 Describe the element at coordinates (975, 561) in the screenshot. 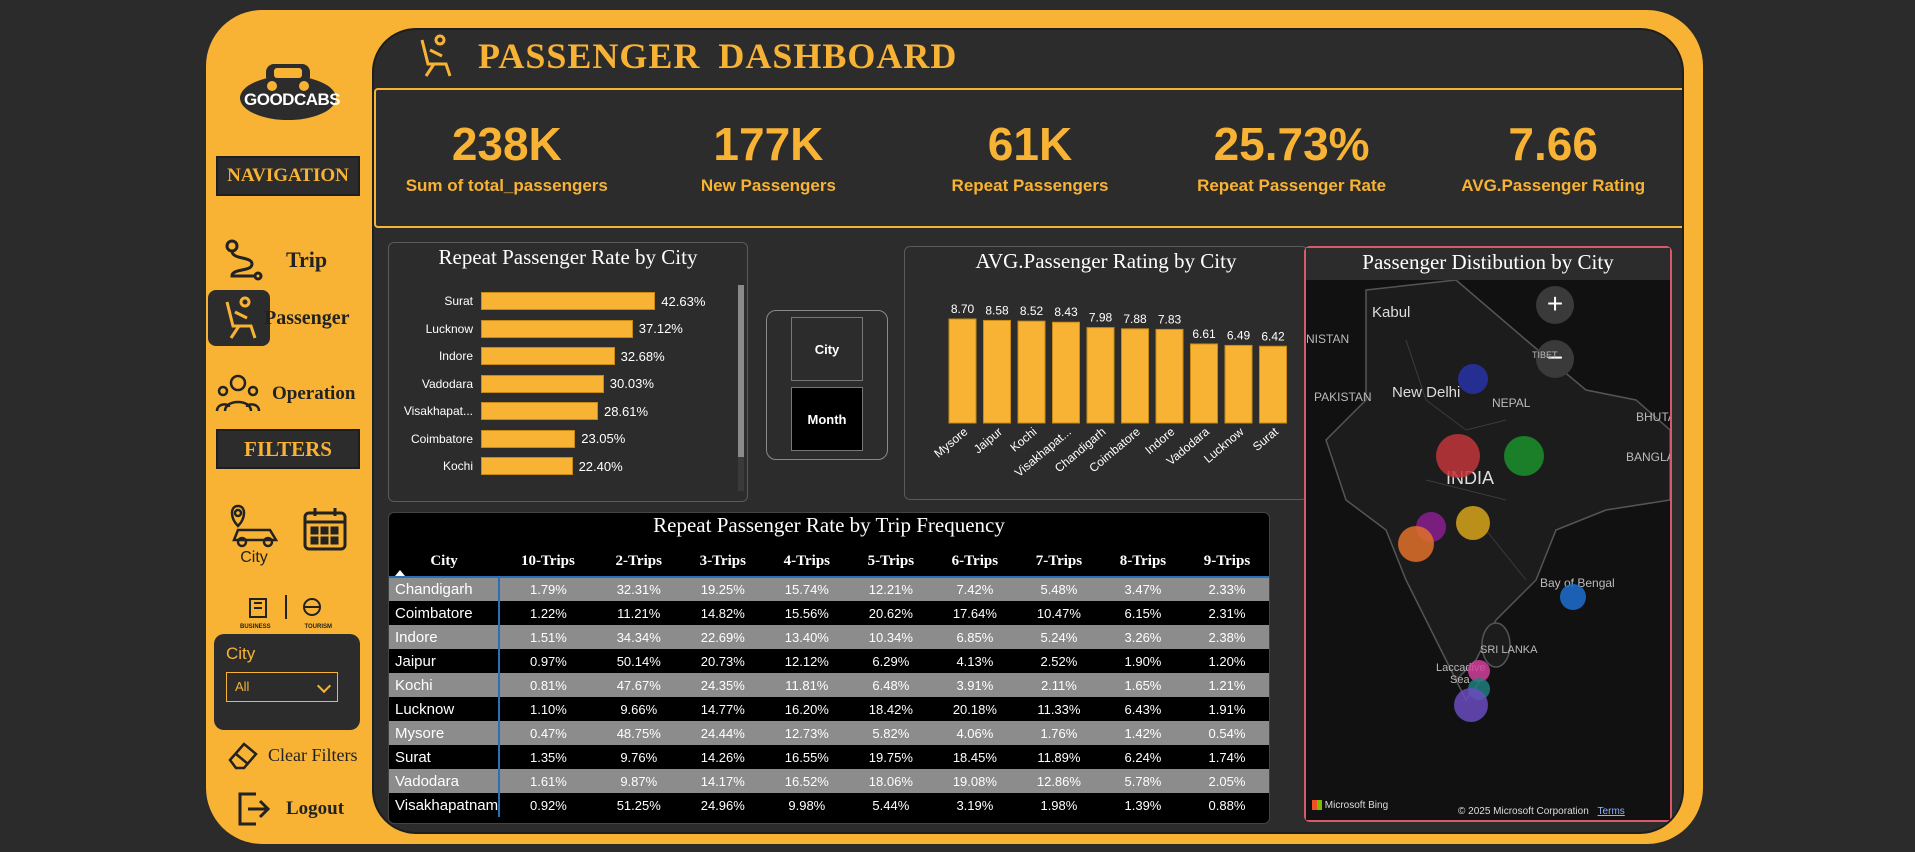

I see `column-header: 6-Trips` at that location.